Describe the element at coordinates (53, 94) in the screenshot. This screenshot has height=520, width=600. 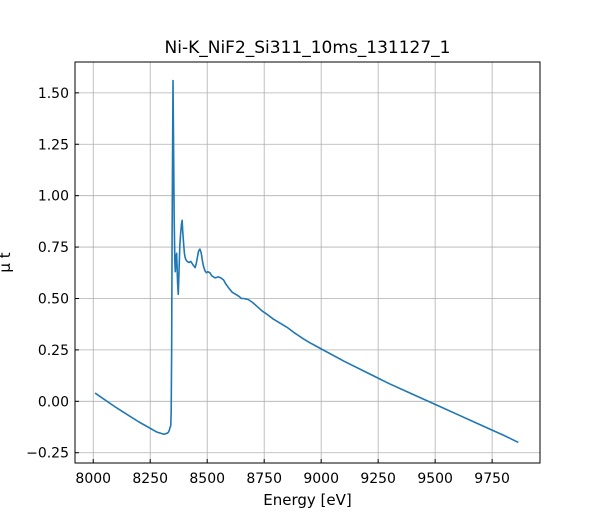
I see `y-tick-label: 1.50` at that location.